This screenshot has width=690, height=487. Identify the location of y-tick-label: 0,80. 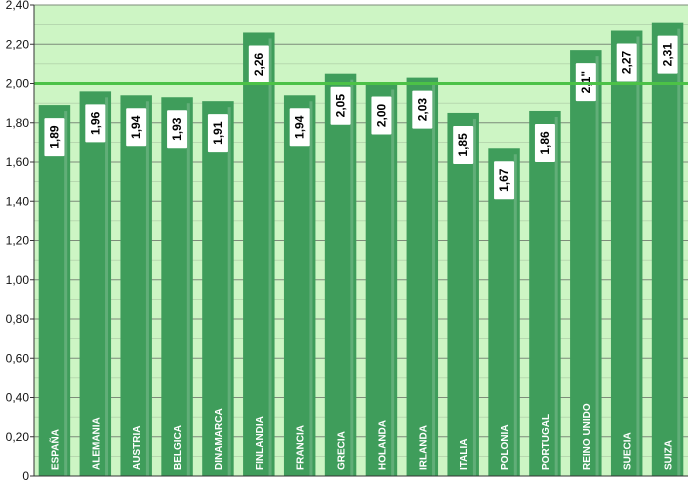
(18, 319).